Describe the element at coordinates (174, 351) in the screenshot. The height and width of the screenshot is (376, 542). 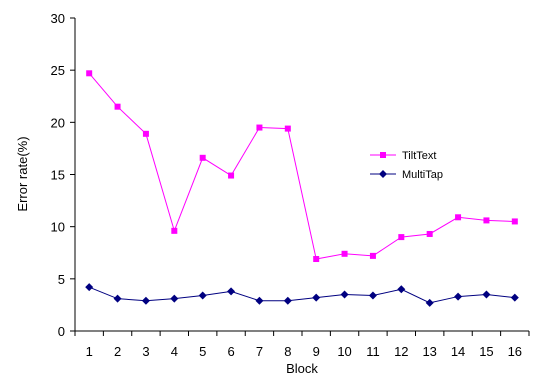
I see `x-tick-label: 4` at that location.